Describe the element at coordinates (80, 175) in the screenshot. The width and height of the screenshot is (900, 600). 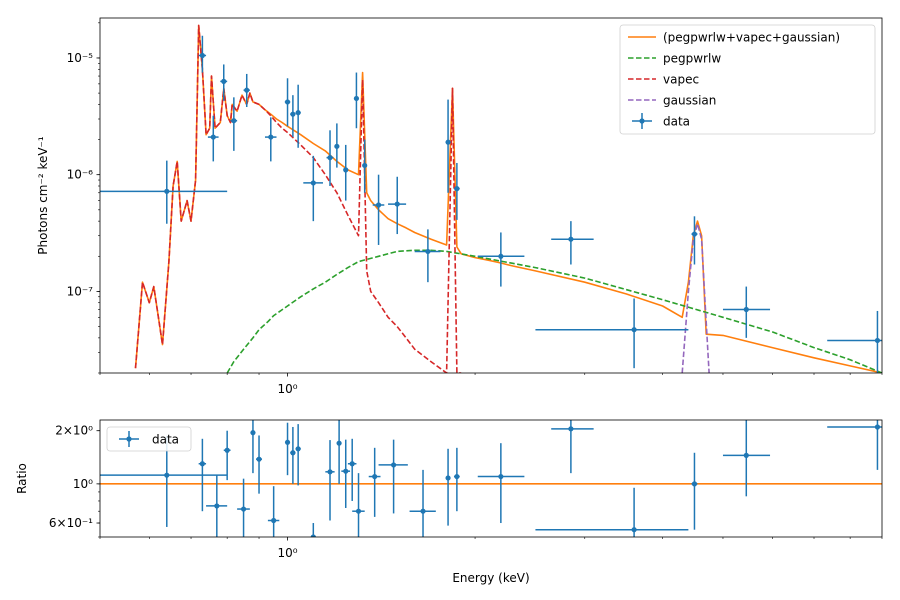
I see `spectrum-y-tick-label: 10⁻⁶` at that location.